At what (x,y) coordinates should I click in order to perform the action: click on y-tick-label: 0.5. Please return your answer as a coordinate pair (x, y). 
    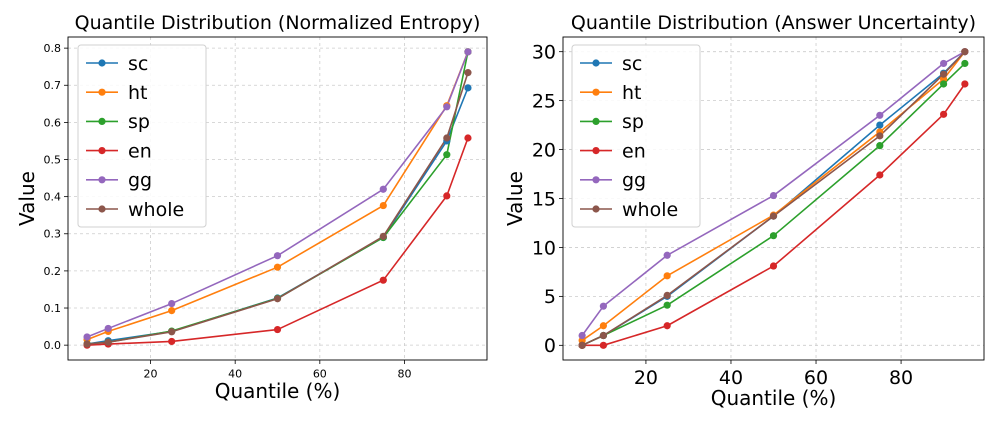
    Looking at the image, I should click on (53, 159).